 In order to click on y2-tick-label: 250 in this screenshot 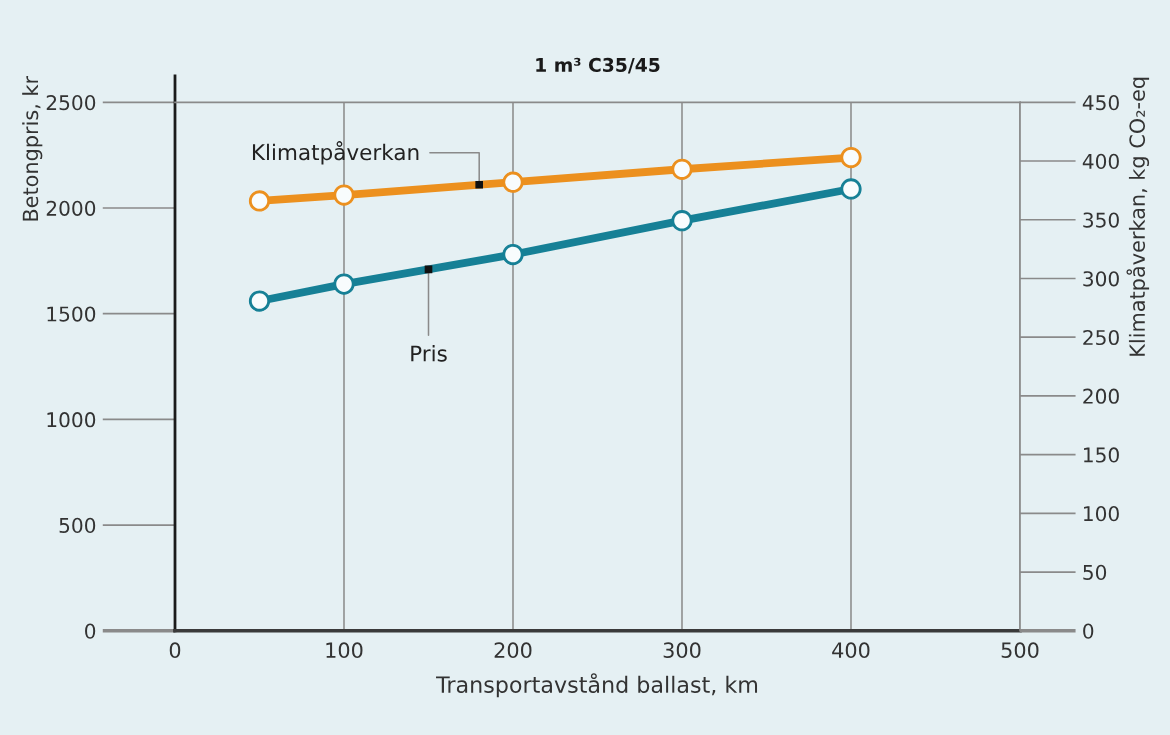, I will do `click(1101, 337)`.